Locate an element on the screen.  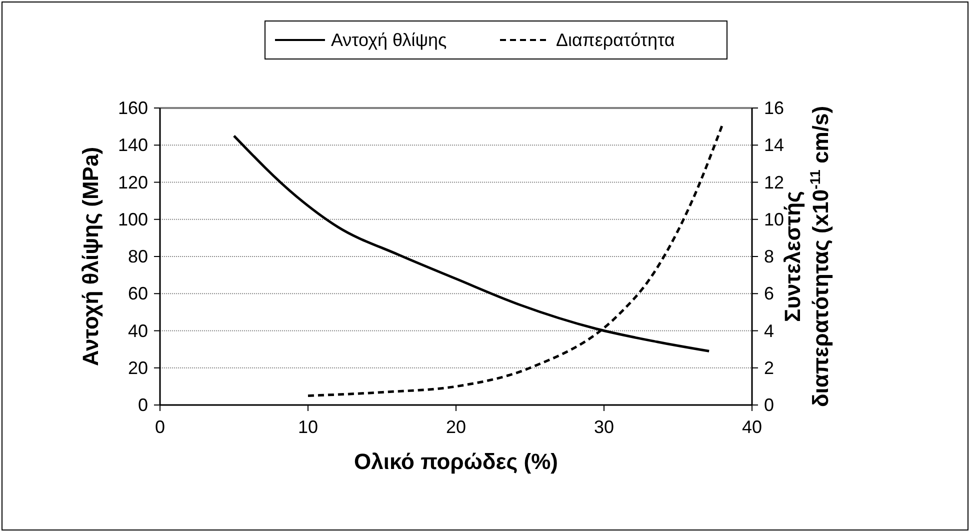
y2-tick-label: 6 is located at coordinates (769, 294).